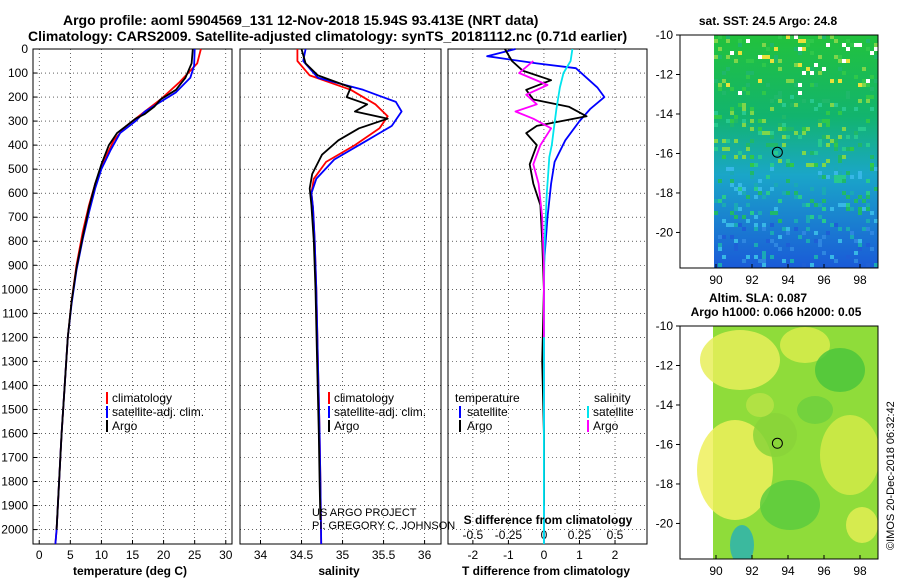 This screenshot has width=900, height=580. What do you see at coordinates (226, 555) in the screenshot?
I see `x-tick-label: 30` at bounding box center [226, 555].